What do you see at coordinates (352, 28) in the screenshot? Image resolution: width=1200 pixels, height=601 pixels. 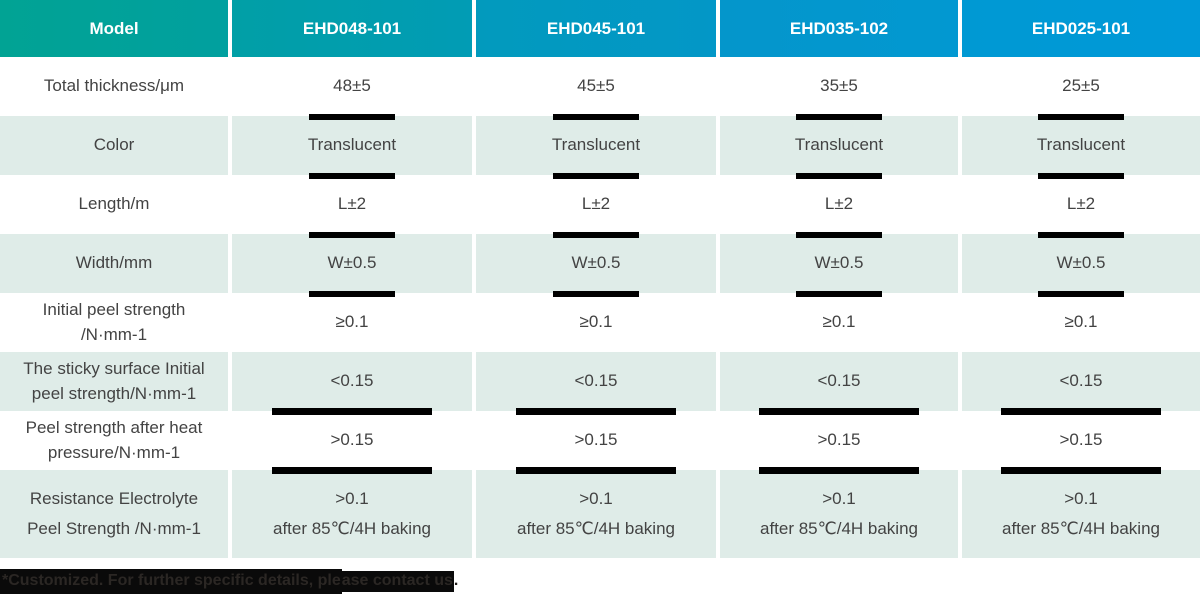 I see `header-cell-ehd048-101: EHD048-101` at bounding box center [352, 28].